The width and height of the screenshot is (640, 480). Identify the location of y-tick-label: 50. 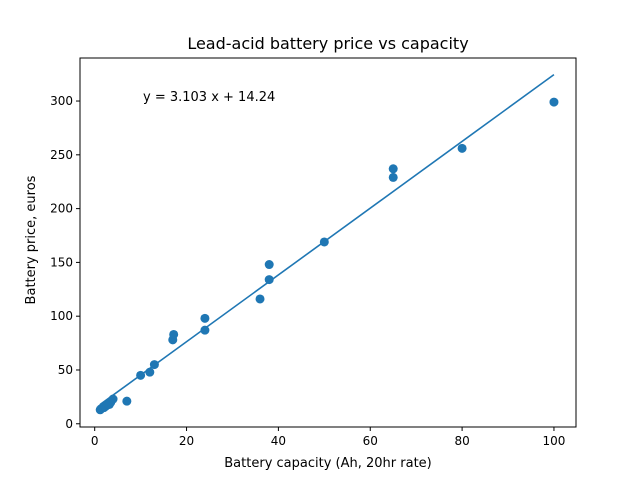
(65, 370).